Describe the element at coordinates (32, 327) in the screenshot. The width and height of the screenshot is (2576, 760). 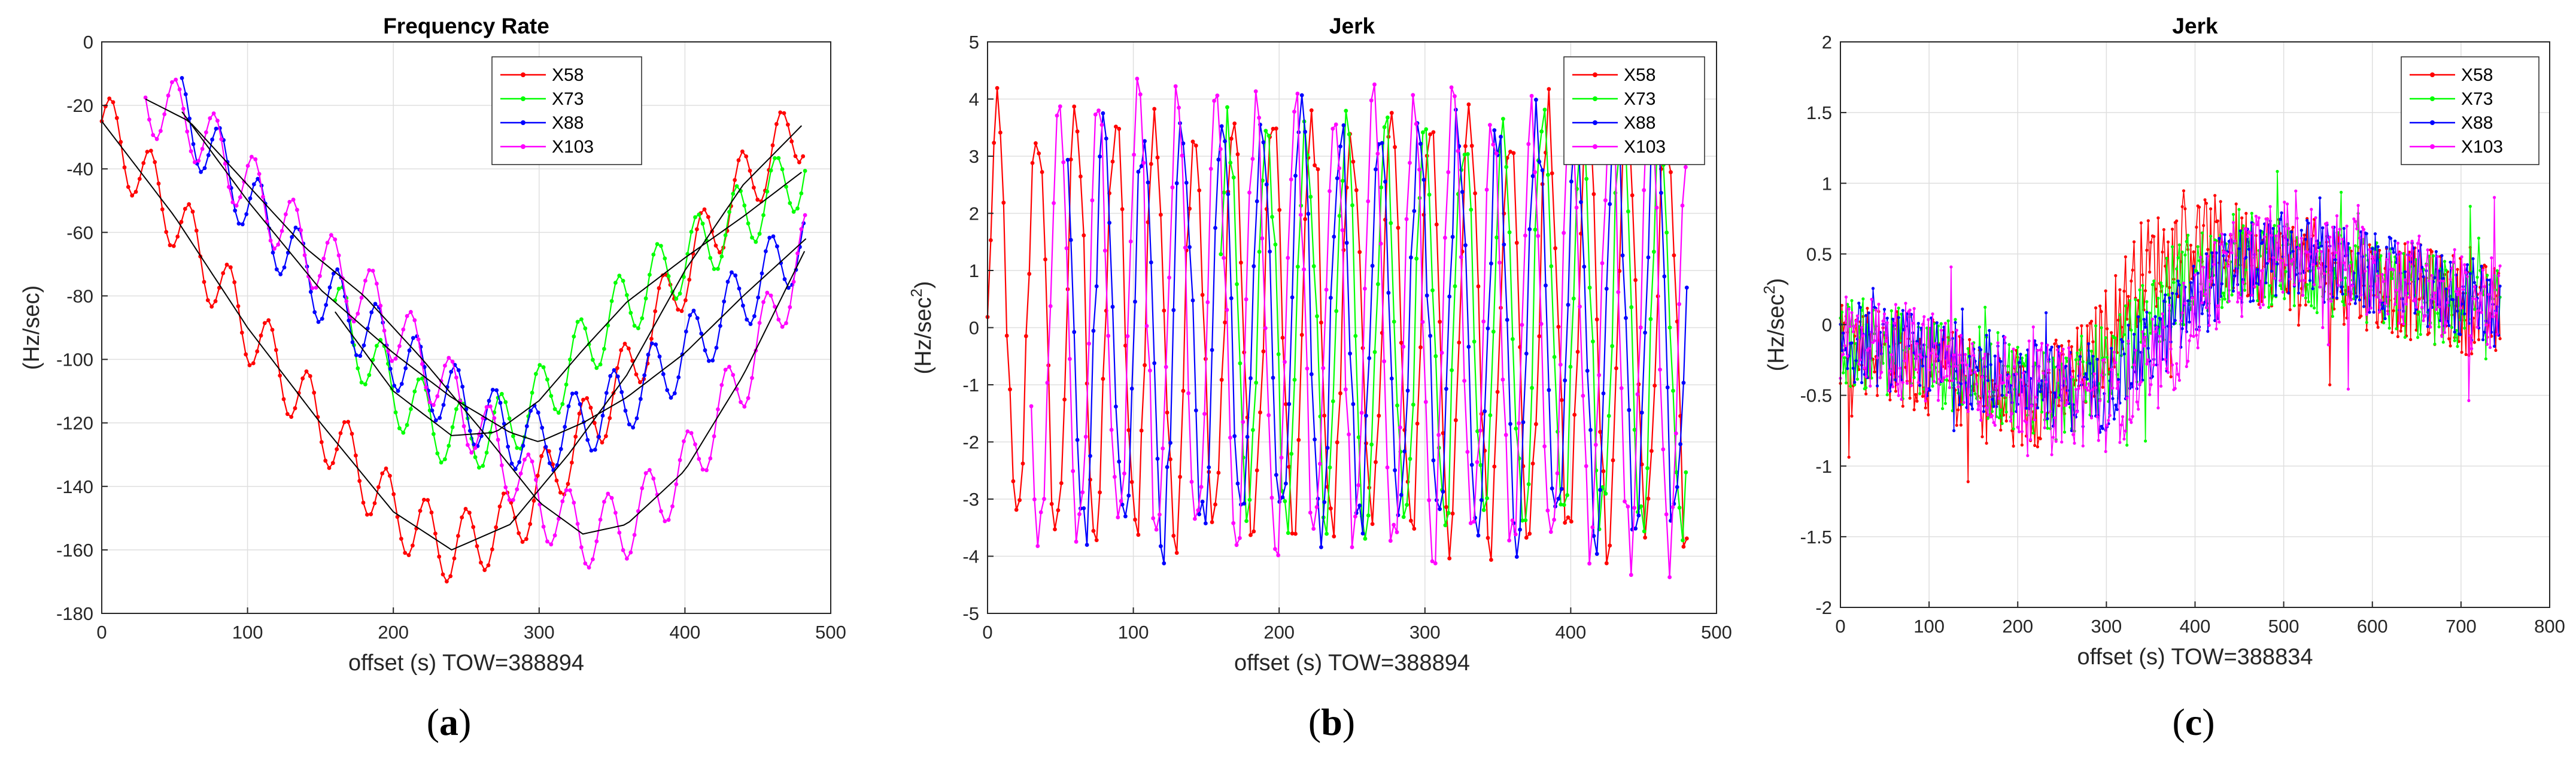
I see `y-axis-label-a: (Hz/sec)` at that location.